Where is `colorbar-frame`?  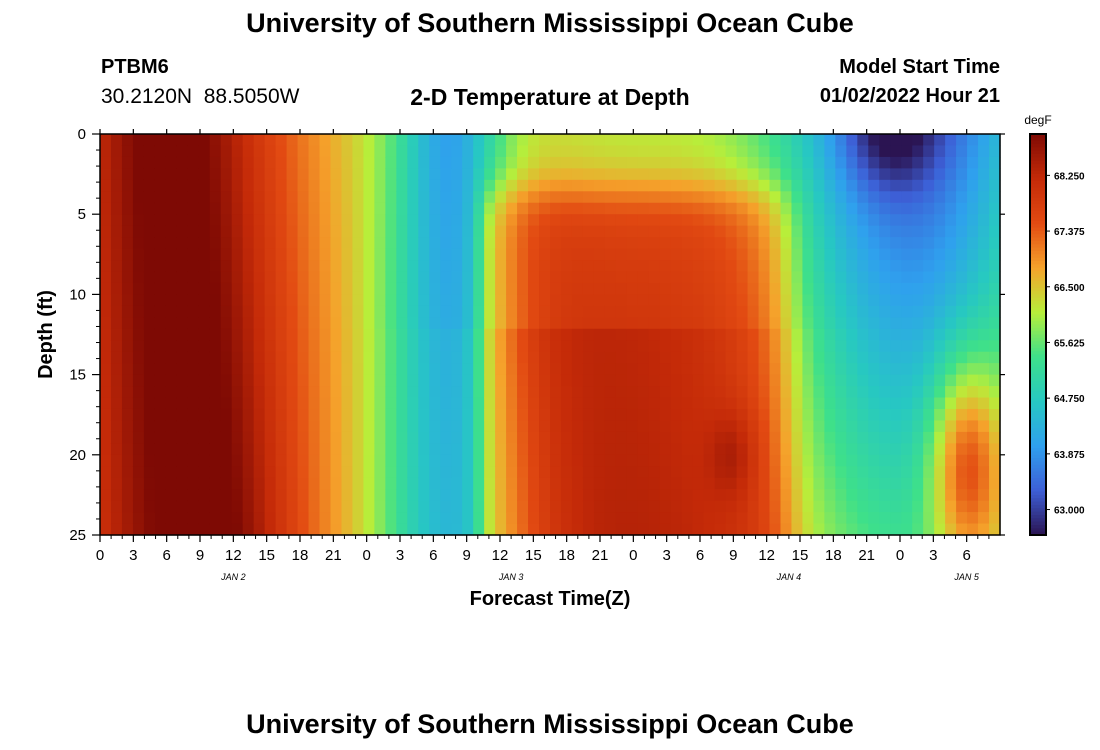 colorbar-frame is located at coordinates (1038, 334).